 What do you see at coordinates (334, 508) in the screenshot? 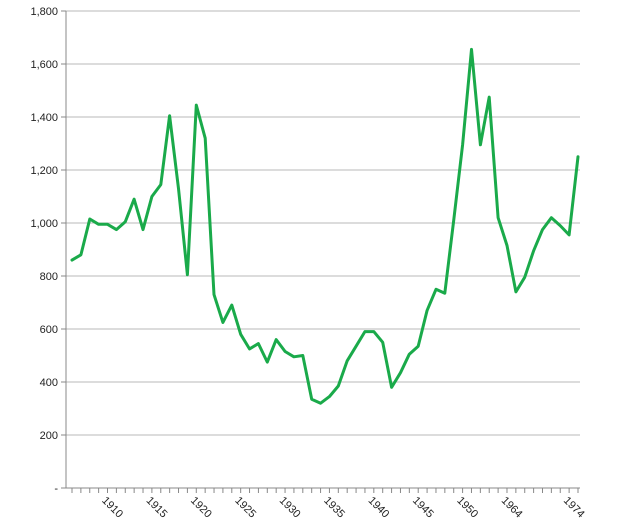
I see `x-tick-label: 1935` at bounding box center [334, 508].